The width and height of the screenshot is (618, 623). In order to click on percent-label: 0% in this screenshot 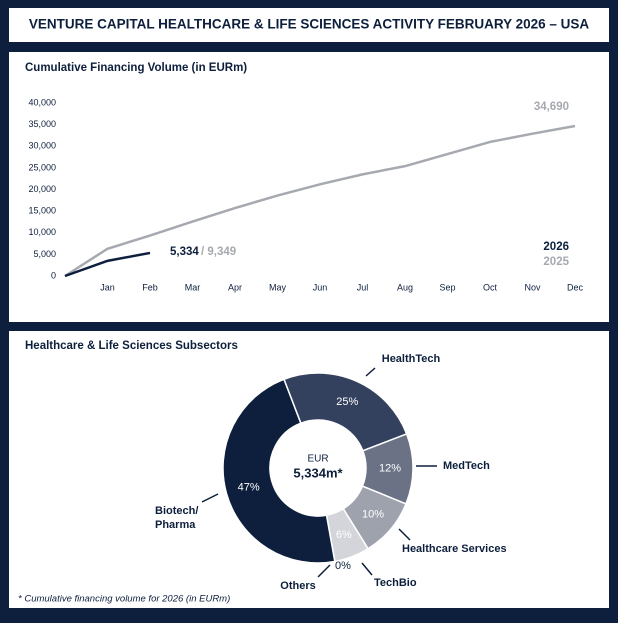, I will do `click(343, 566)`.